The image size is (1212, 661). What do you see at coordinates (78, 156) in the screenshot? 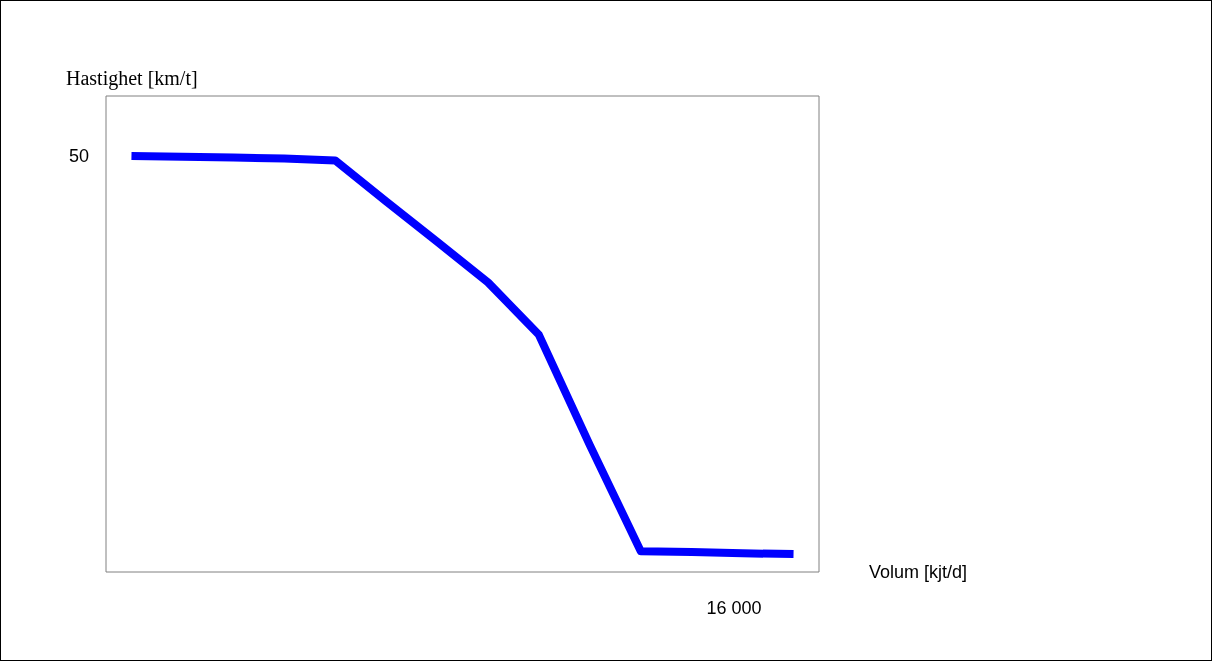
I see `text: 50` at bounding box center [78, 156].